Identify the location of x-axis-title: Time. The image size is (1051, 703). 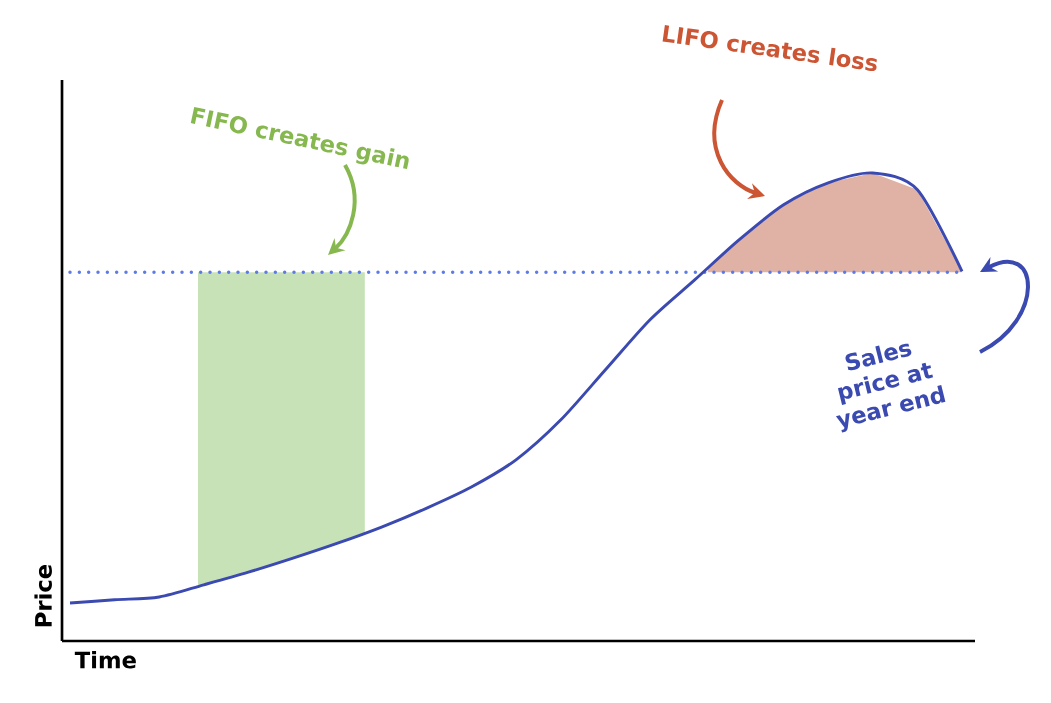
(105, 660).